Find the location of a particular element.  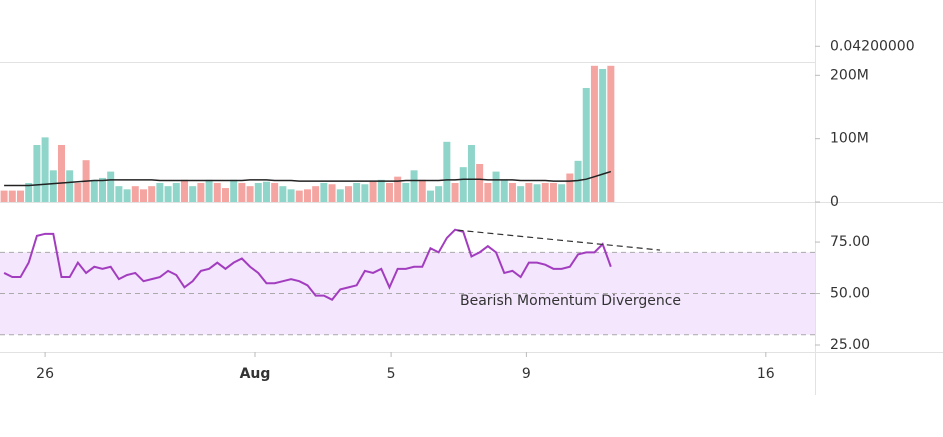

y-tick-label: 0 is located at coordinates (834, 202).